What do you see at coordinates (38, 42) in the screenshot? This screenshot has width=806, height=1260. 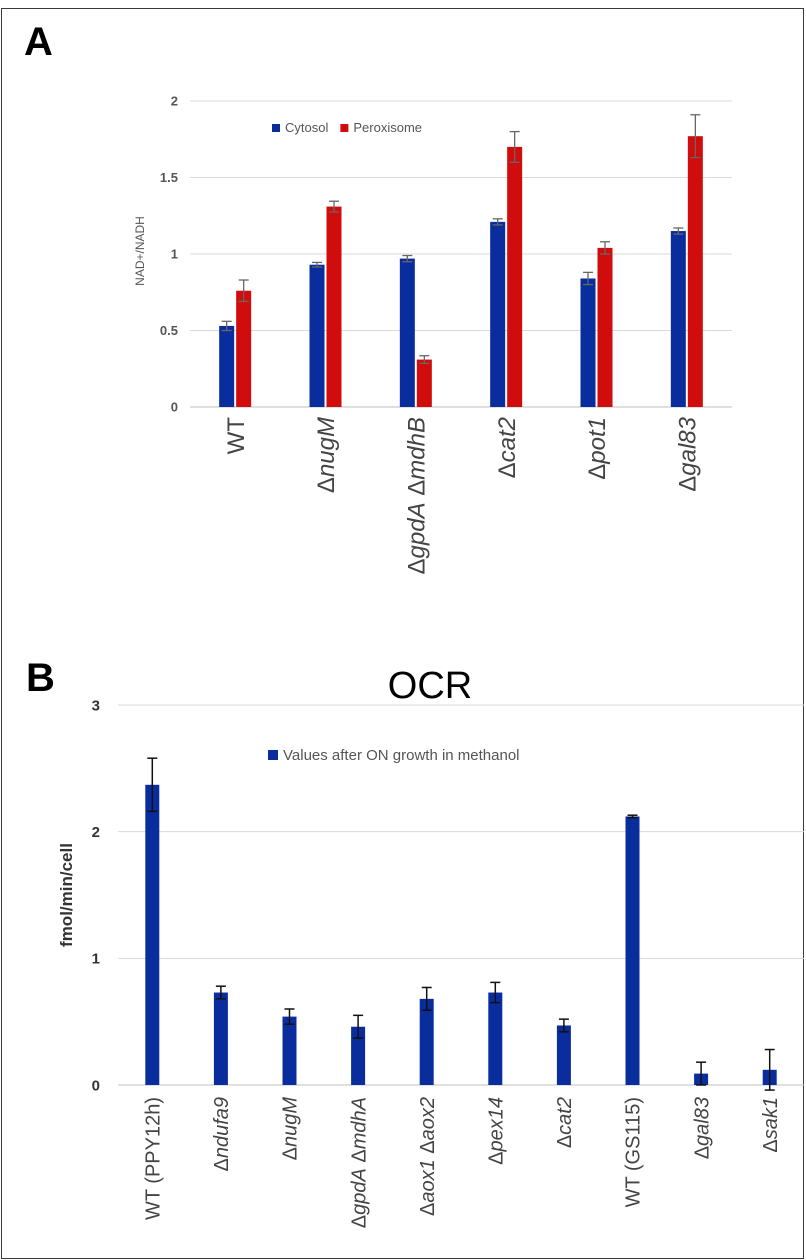 I see `panel-a-label: A` at bounding box center [38, 42].